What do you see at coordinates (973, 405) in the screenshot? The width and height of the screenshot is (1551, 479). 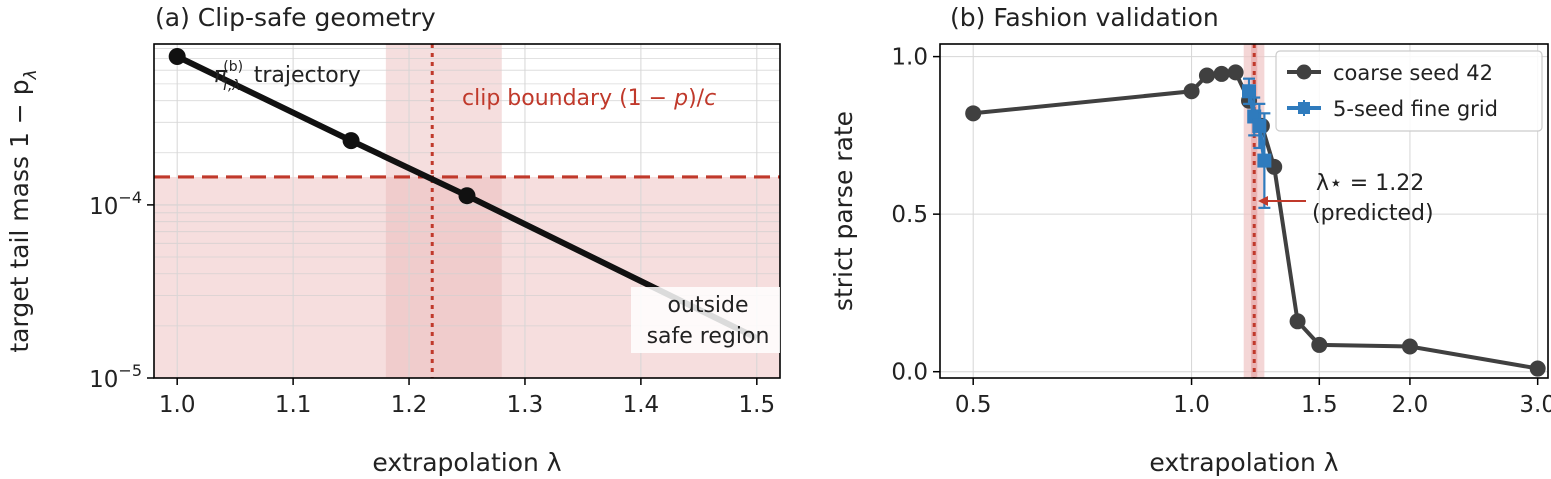 I see `x-tick-label: 0.5` at bounding box center [973, 405].